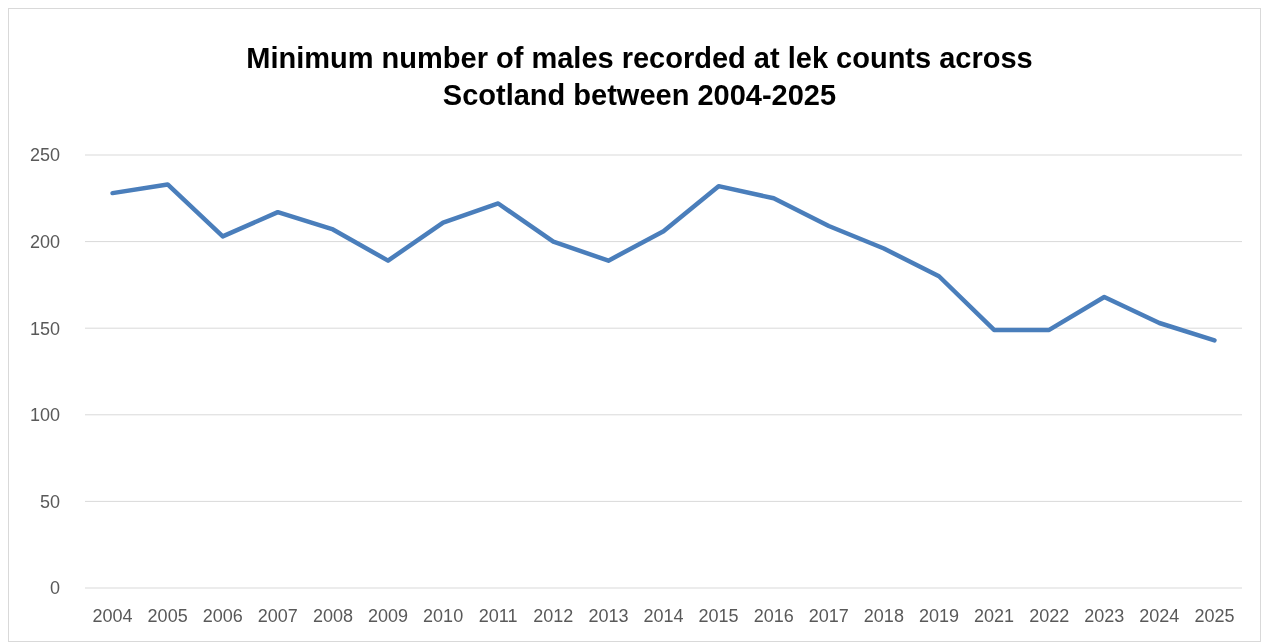 The image size is (1261, 642). Describe the element at coordinates (1049, 616) in the screenshot. I see `x-tick-label: 2022` at that location.